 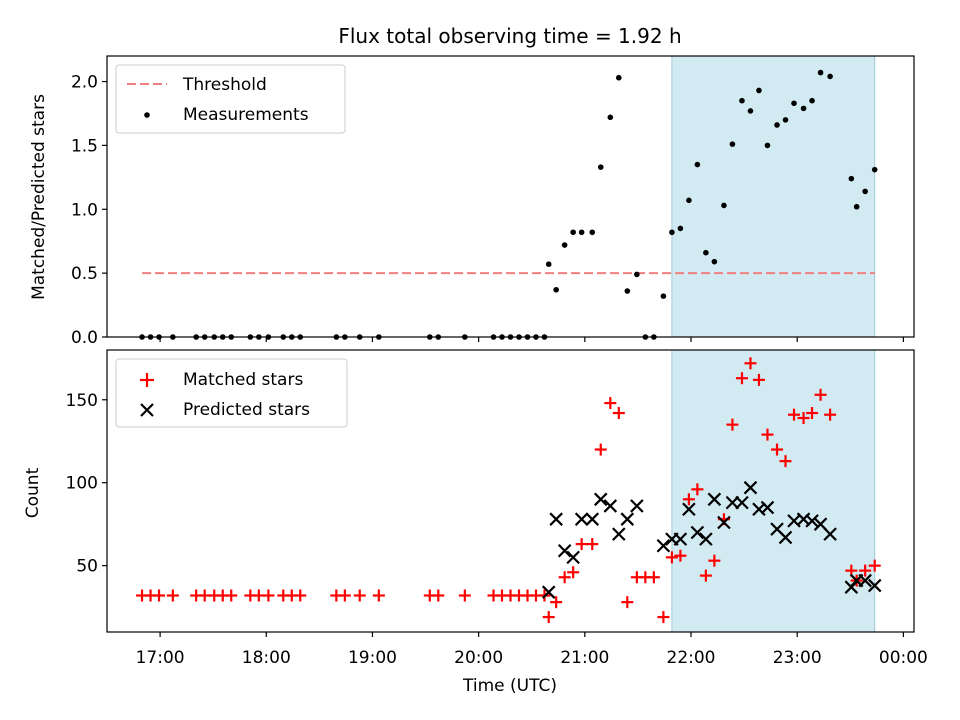 I want to click on legend-threshold-label: Threshold, so click(x=224, y=85).